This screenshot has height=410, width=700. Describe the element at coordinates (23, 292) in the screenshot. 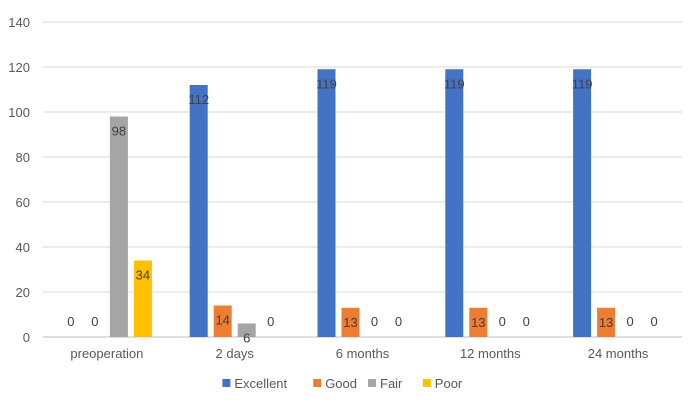

I see `y-tick-label: 20` at that location.